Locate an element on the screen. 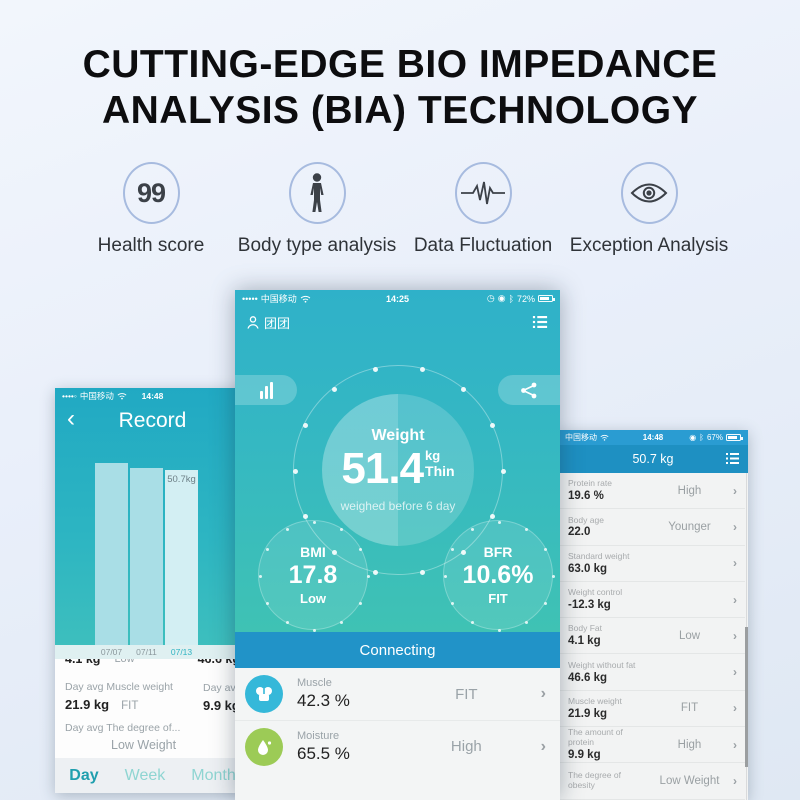  muscle-weight-avg-value: 21.9 kg is located at coordinates (87, 704).